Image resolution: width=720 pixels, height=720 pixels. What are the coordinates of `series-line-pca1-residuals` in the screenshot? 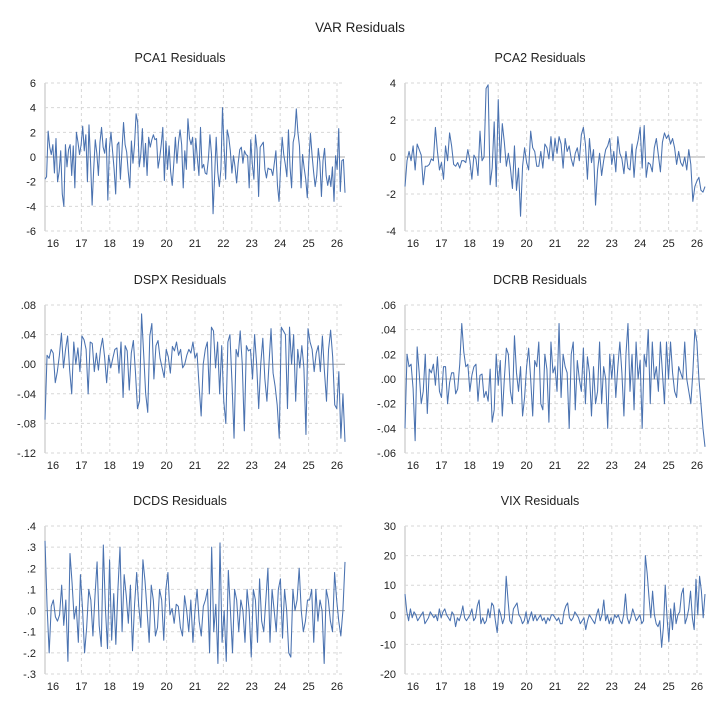 It's located at (195, 161).